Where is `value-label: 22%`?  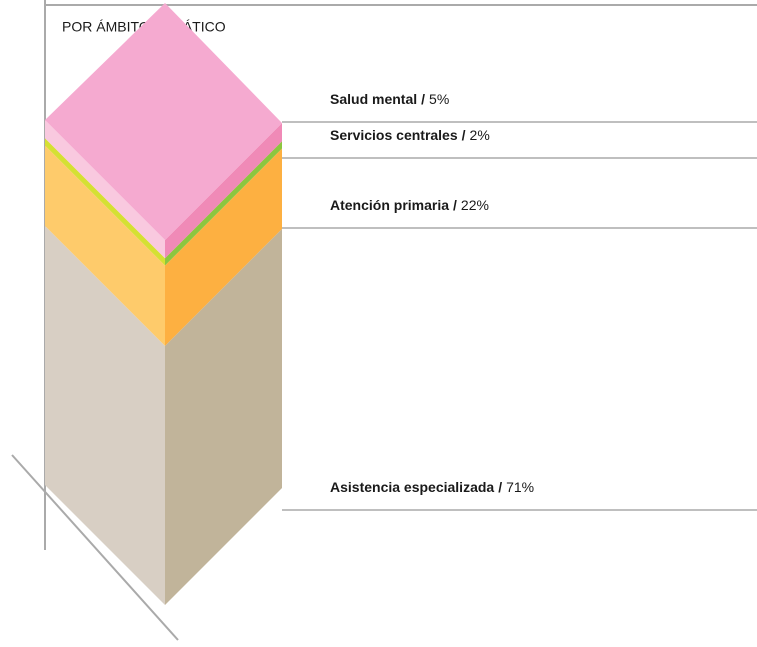
value-label: 22% is located at coordinates (475, 205).